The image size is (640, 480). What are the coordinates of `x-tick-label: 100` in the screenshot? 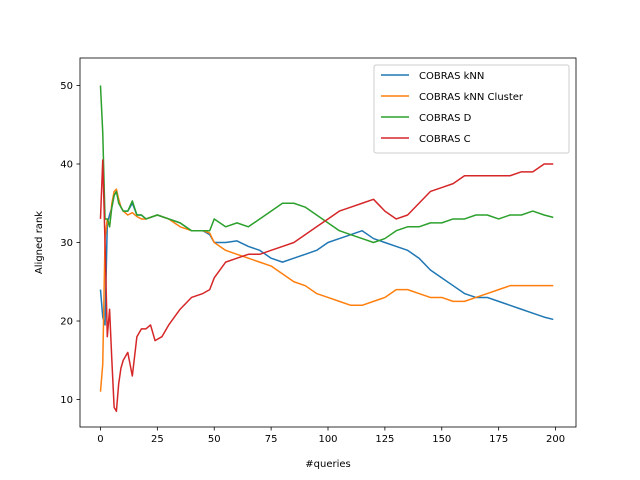 It's located at (327, 439).